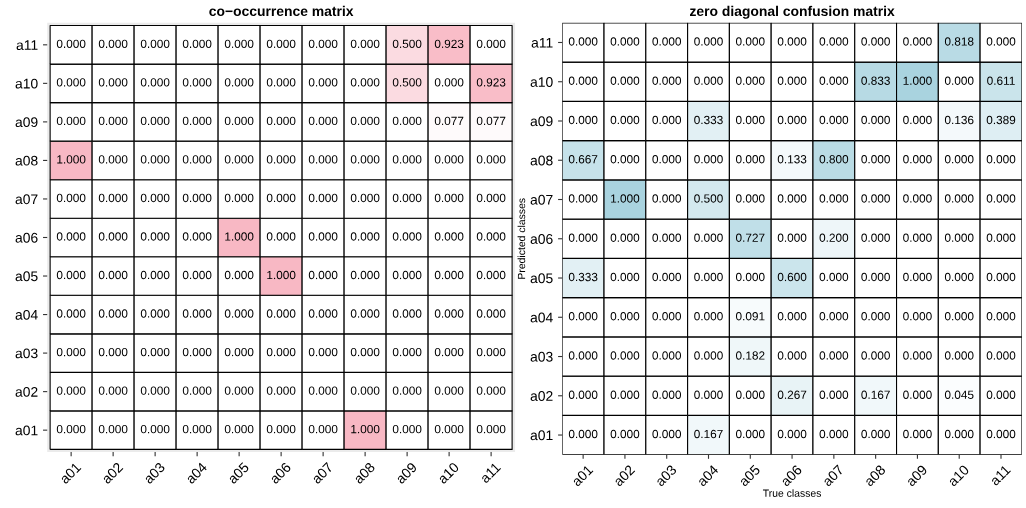 The width and height of the screenshot is (1026, 508). I want to click on x-tick-label: a06, so click(791, 475).